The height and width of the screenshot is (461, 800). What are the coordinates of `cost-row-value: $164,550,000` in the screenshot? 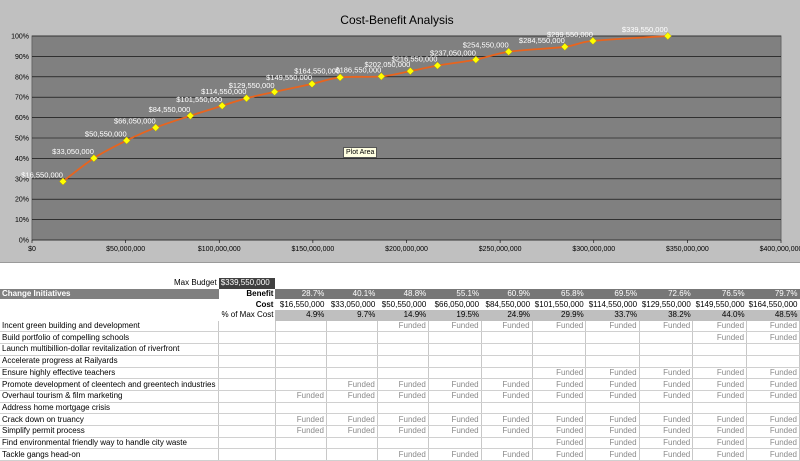 It's located at (773, 304).